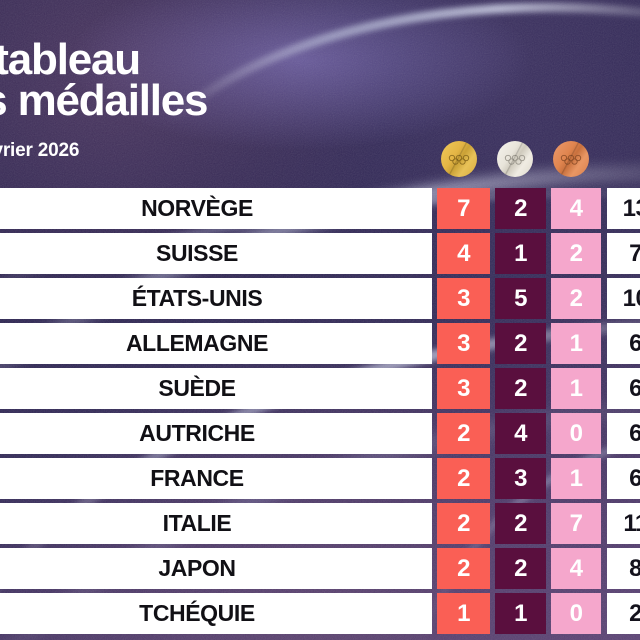  I want to click on country-name-cell: FRANCE, so click(216, 478).